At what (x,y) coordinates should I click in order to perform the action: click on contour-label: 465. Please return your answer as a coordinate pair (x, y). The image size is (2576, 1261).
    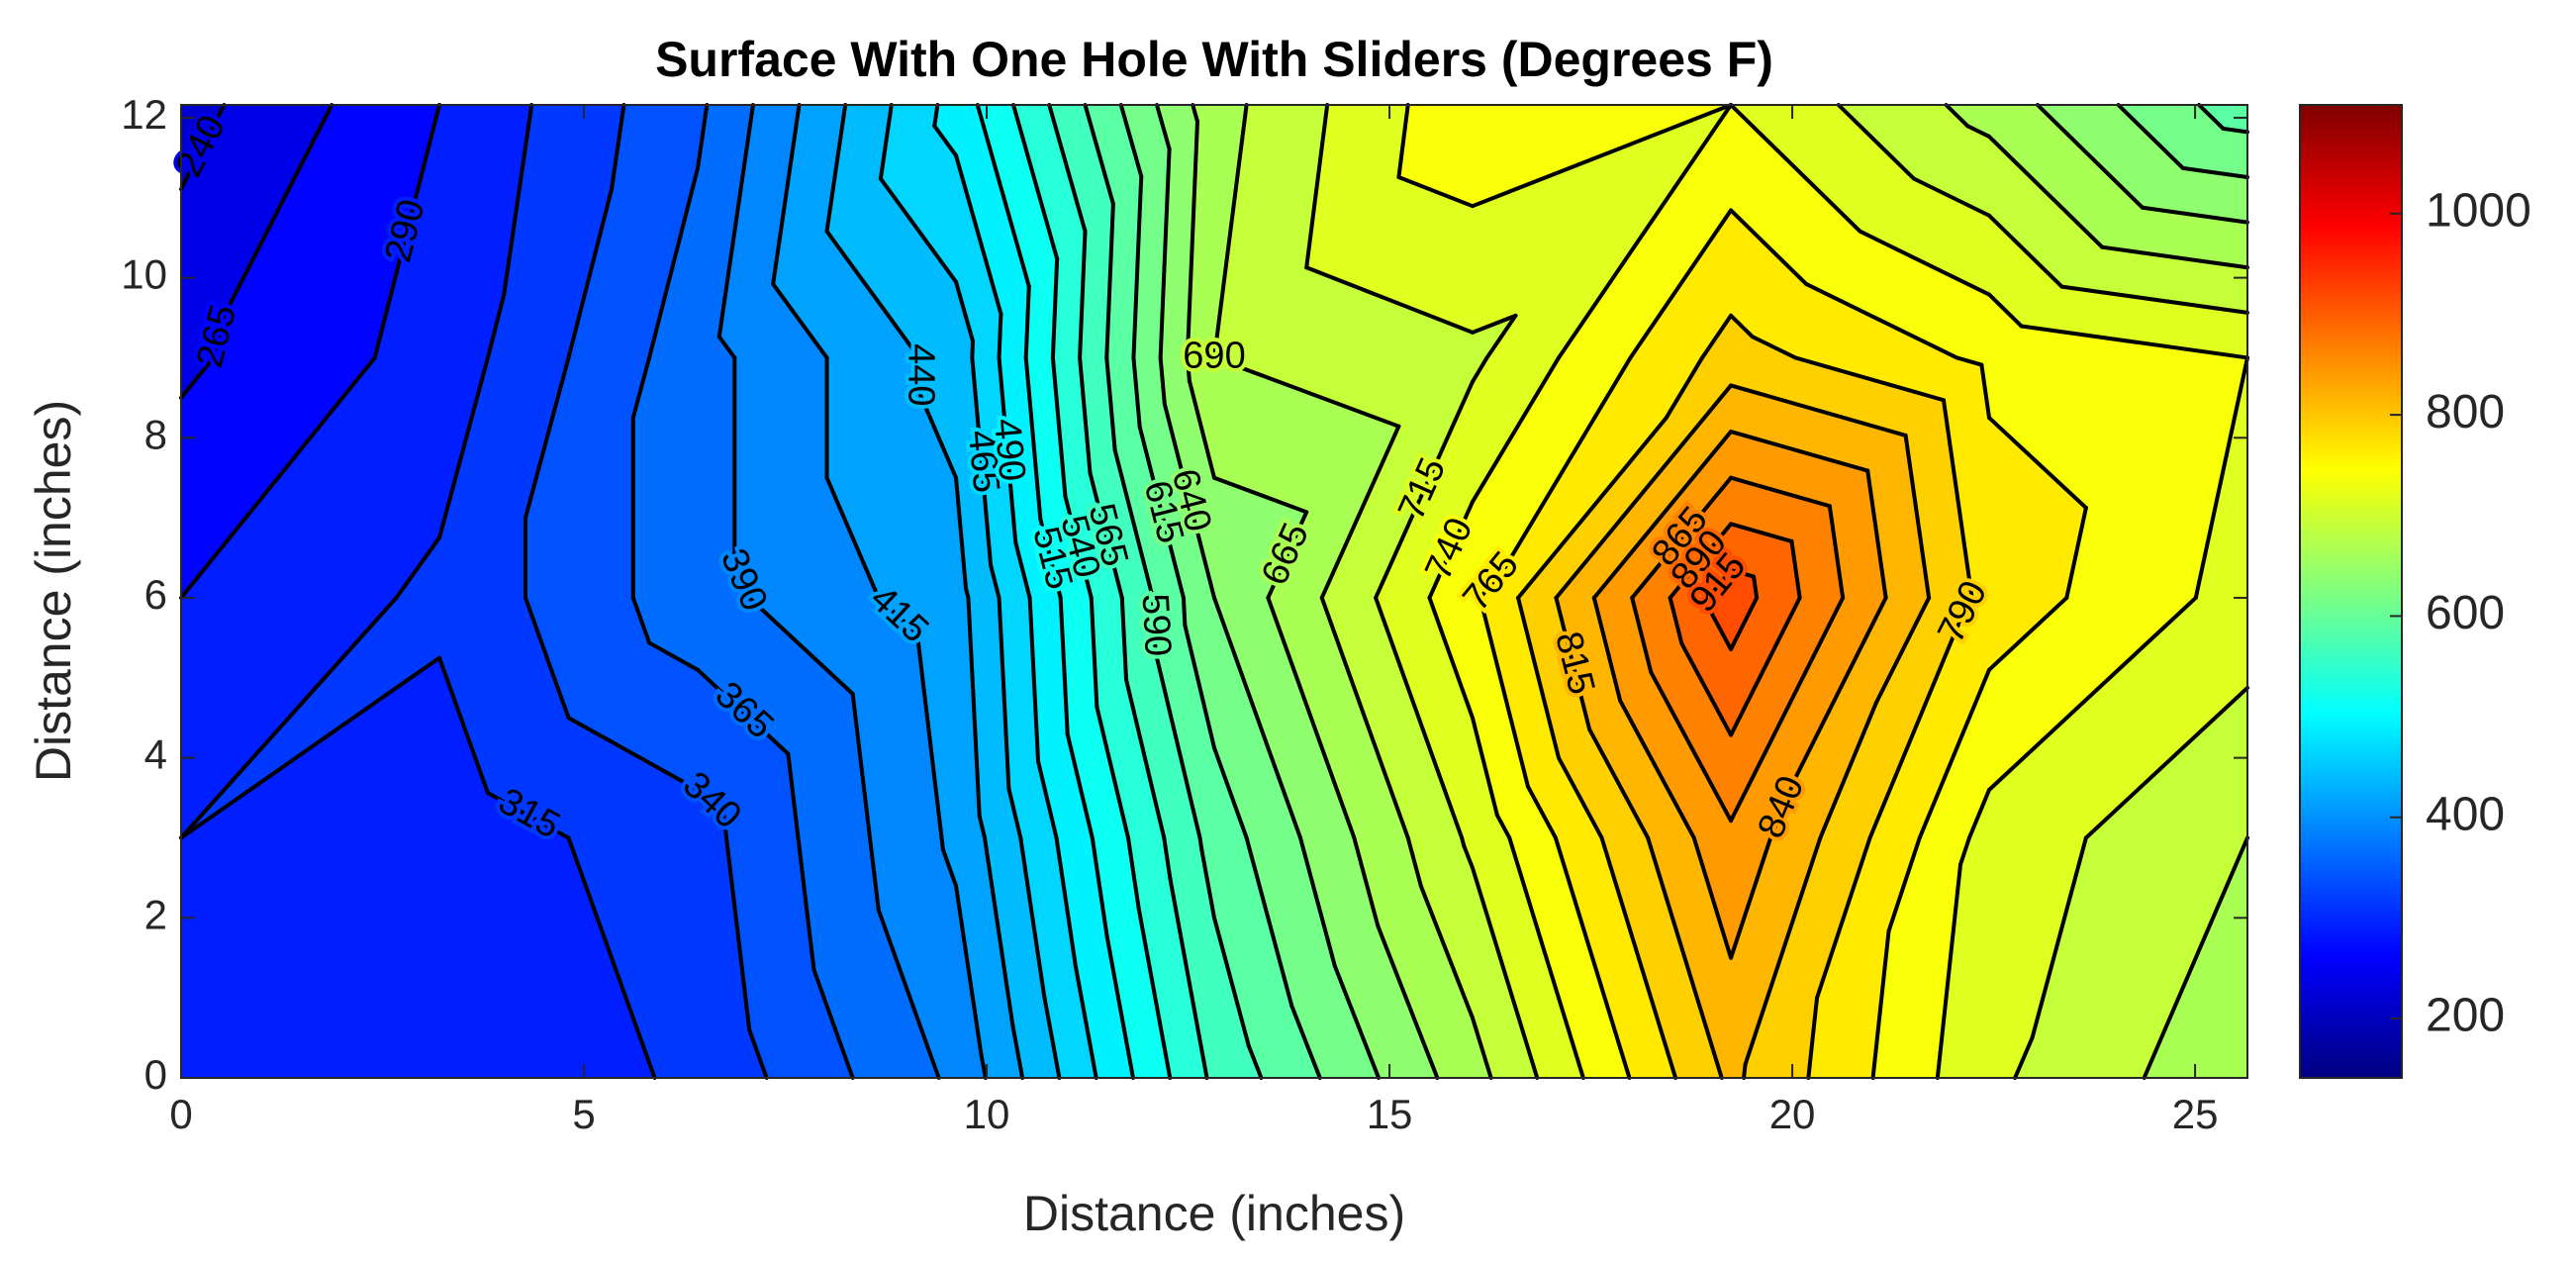
    Looking at the image, I should click on (983, 462).